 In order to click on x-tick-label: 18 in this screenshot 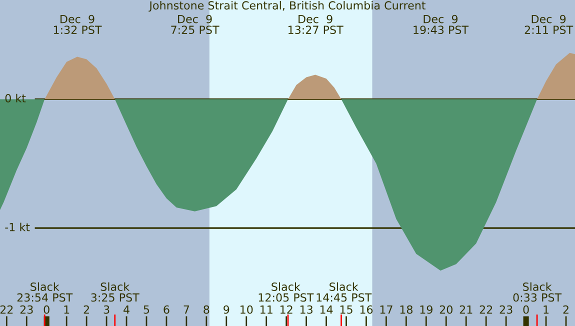, I will do `click(406, 309)`.